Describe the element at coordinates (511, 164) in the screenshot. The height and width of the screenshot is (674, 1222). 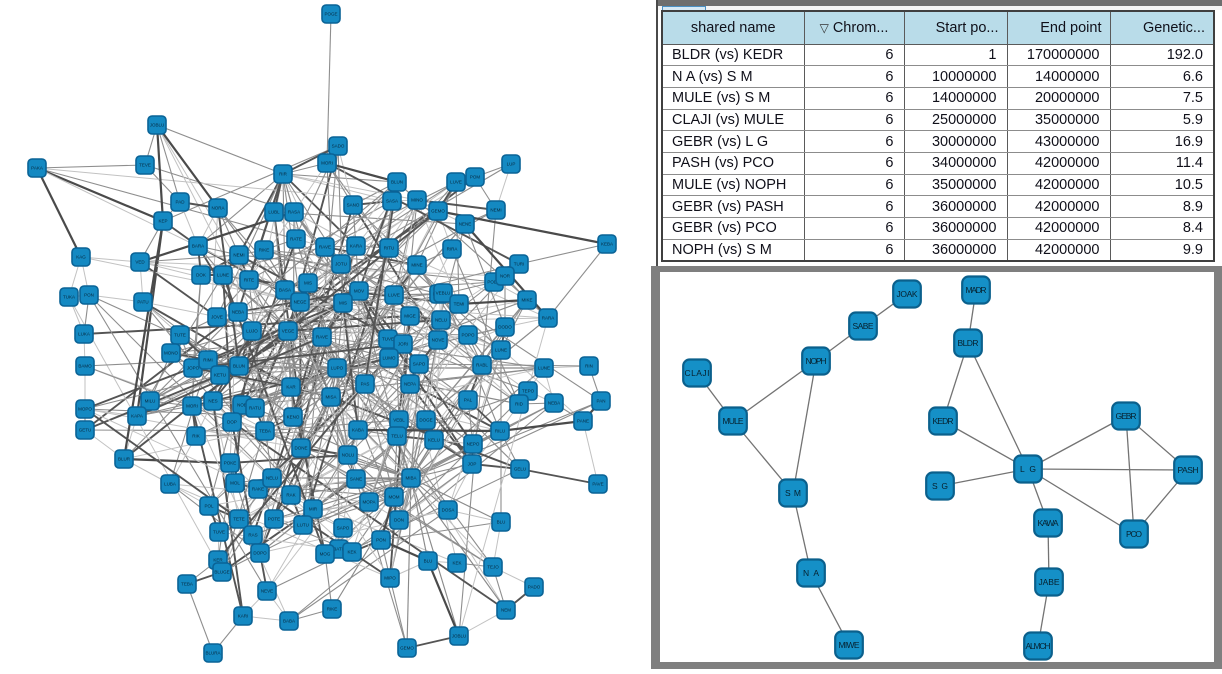
I see `svg-text: LUP` at that location.